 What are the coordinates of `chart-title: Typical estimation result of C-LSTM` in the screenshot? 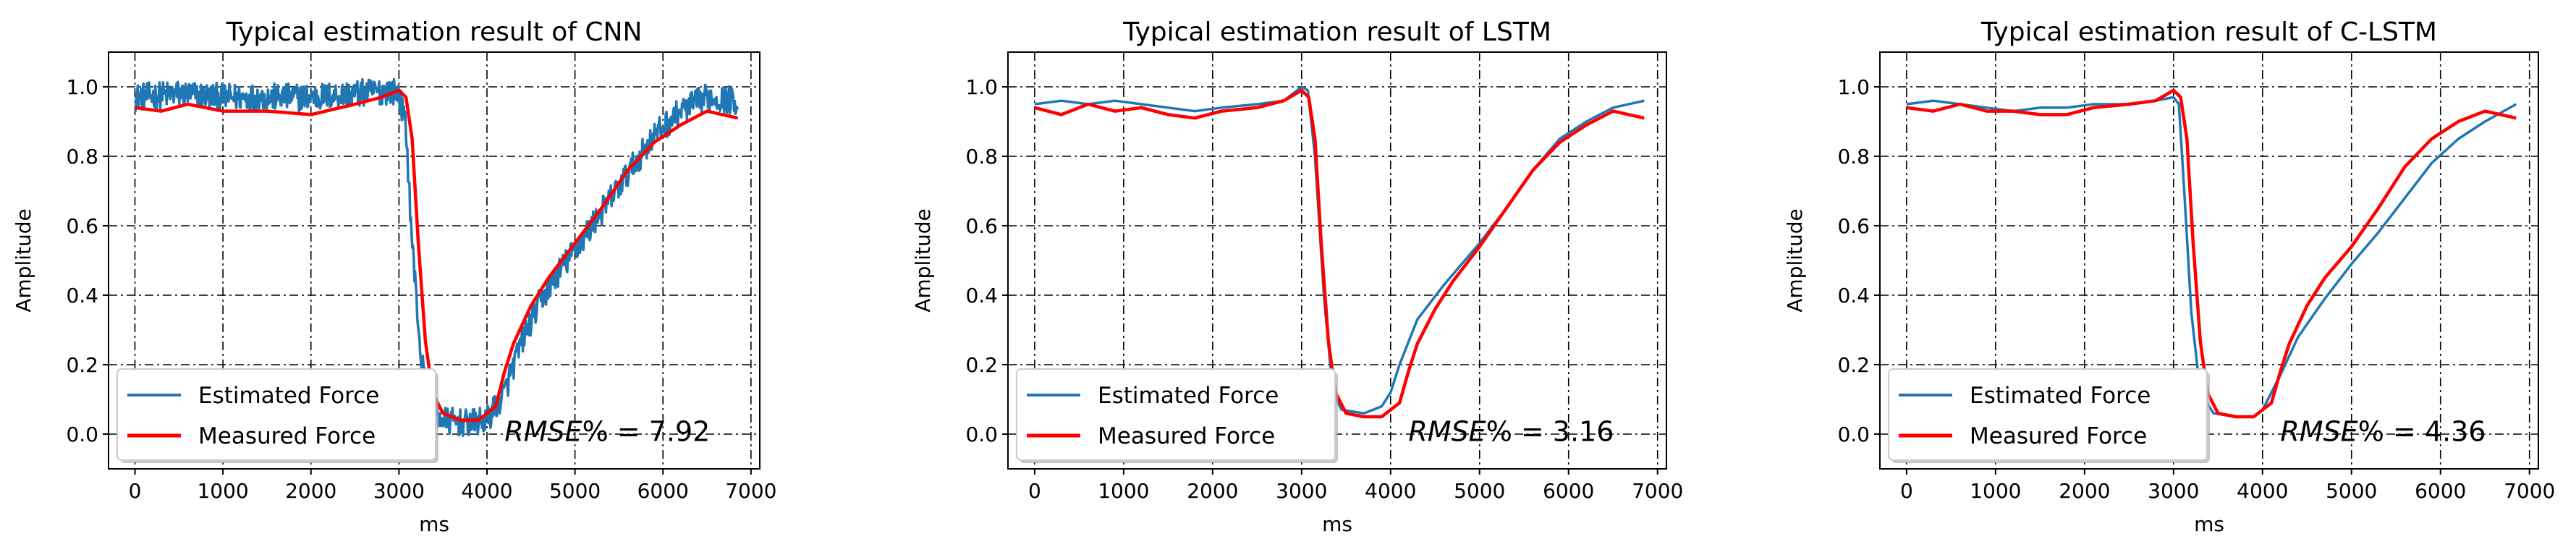 It's located at (2208, 32).